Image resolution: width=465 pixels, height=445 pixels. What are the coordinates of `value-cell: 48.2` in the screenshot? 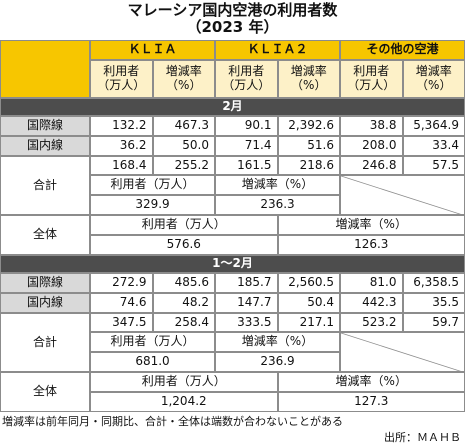 It's located at (183, 303).